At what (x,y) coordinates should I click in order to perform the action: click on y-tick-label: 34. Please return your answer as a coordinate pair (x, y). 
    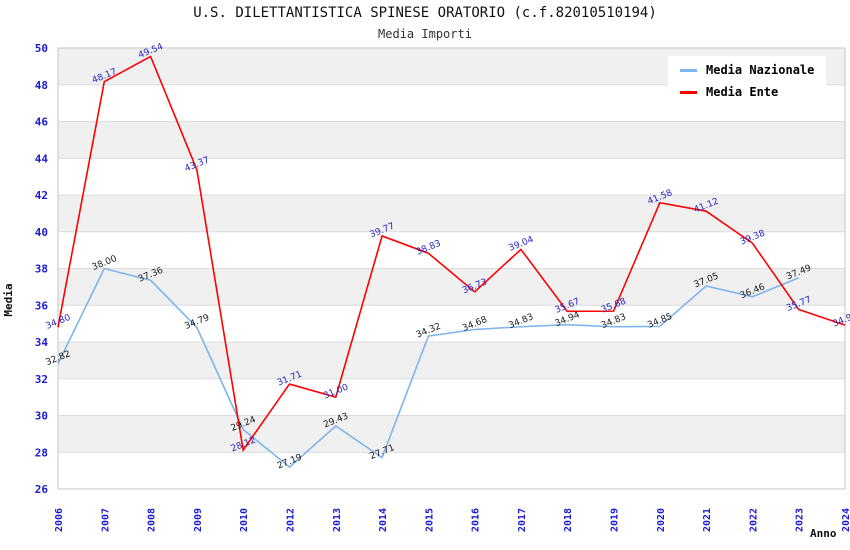
    Looking at the image, I should click on (42, 342).